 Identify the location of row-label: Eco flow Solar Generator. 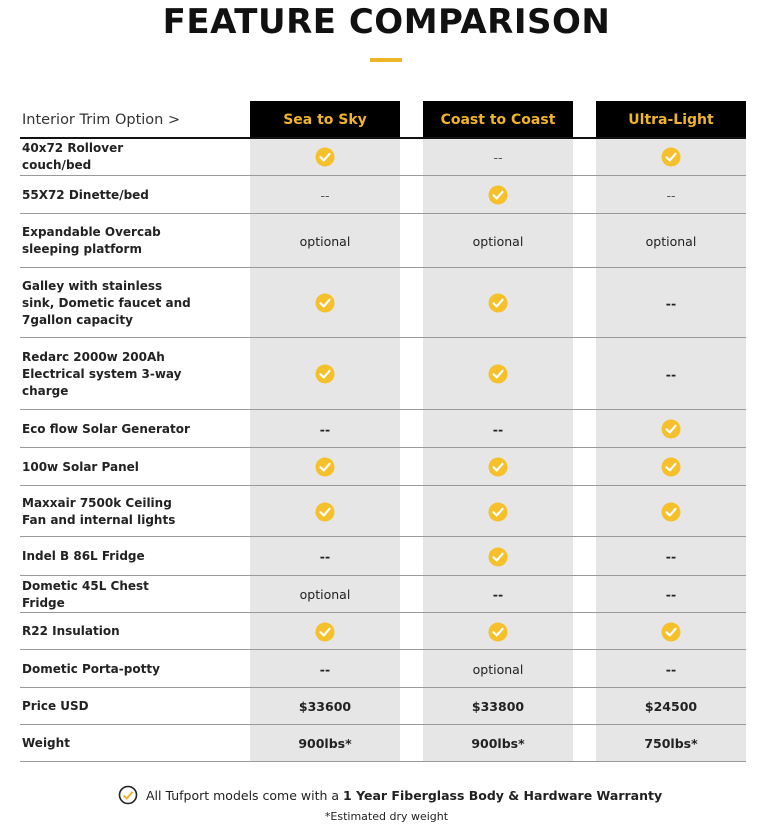
(106, 428).